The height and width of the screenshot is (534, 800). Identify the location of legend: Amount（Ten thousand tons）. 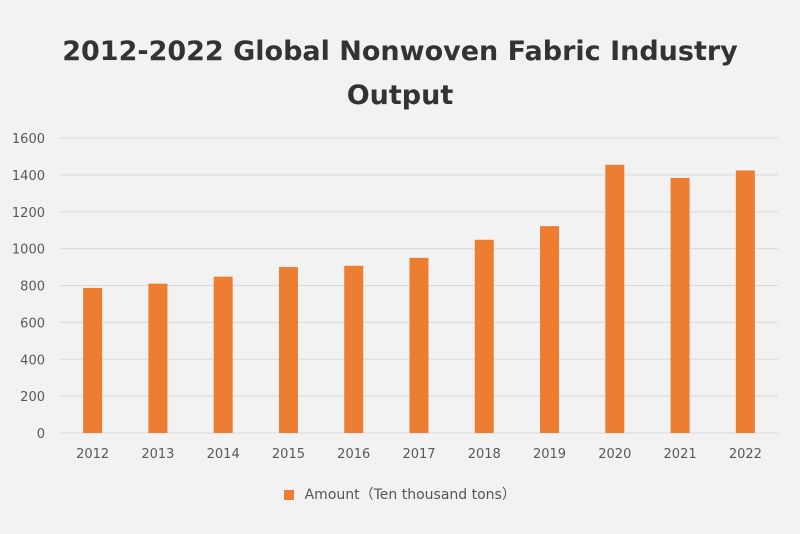
(400, 494).